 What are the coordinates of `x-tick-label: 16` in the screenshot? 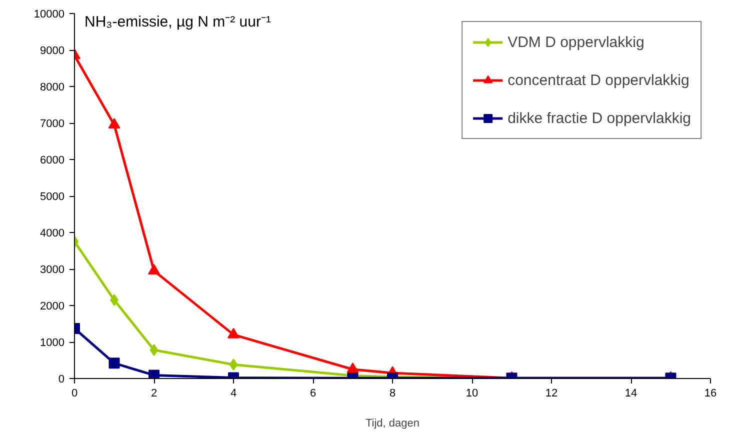 It's located at (710, 394).